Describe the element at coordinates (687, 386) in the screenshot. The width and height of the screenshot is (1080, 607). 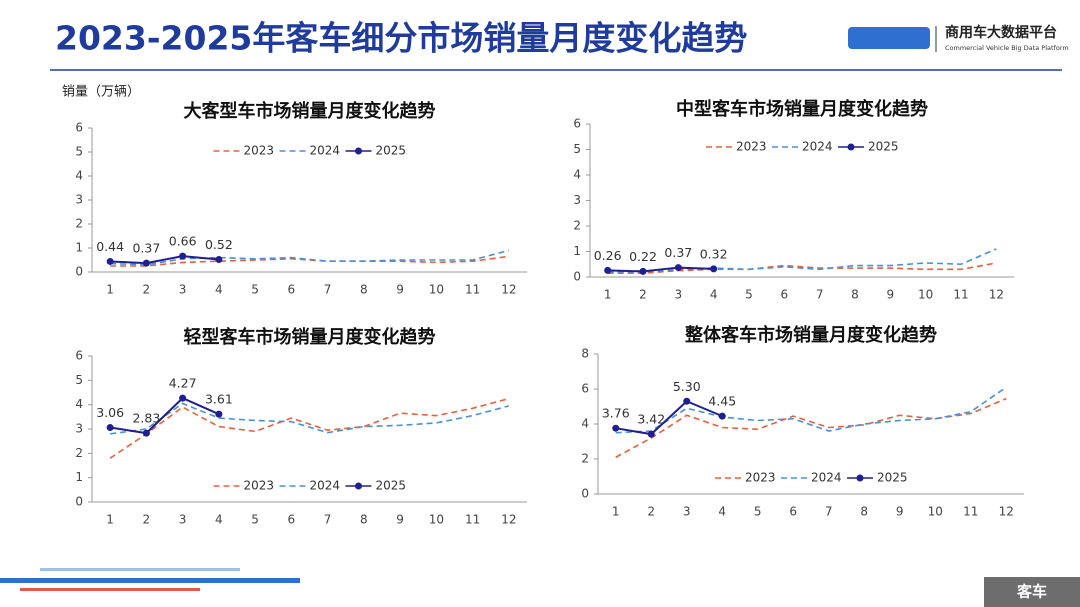
I see `data-label: 5.30` at that location.